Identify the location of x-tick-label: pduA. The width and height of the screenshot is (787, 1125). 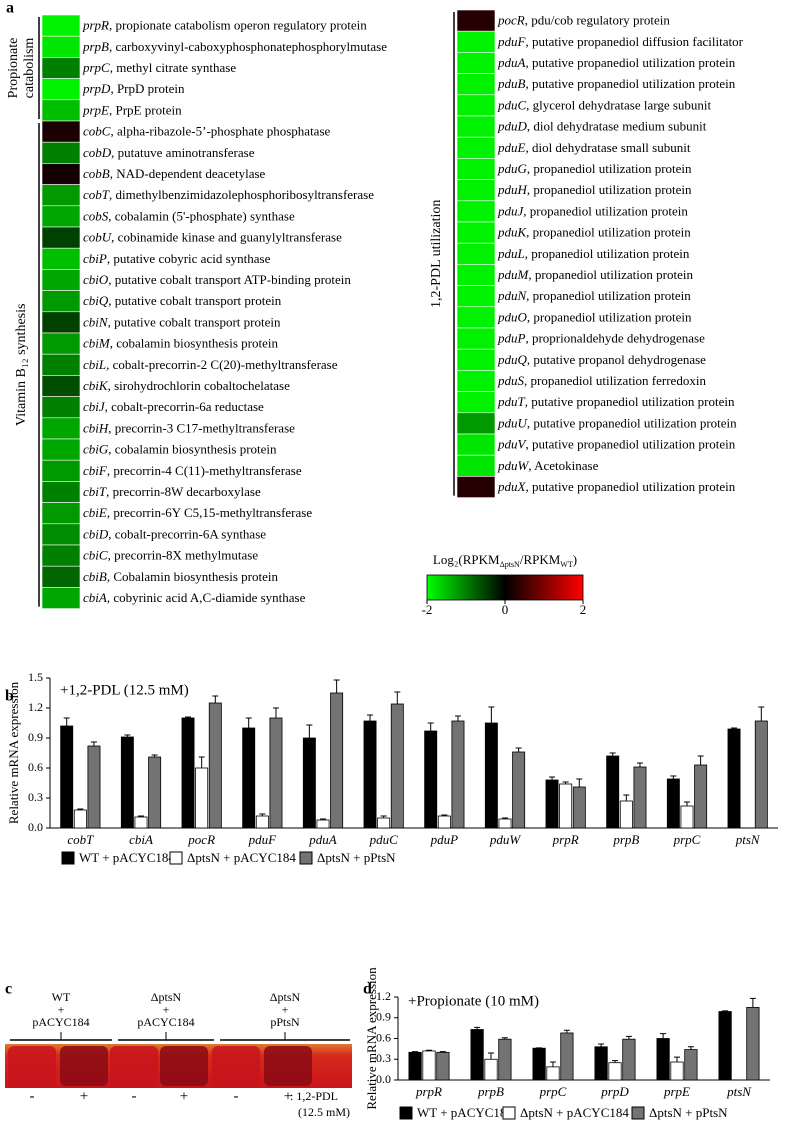
(322, 839).